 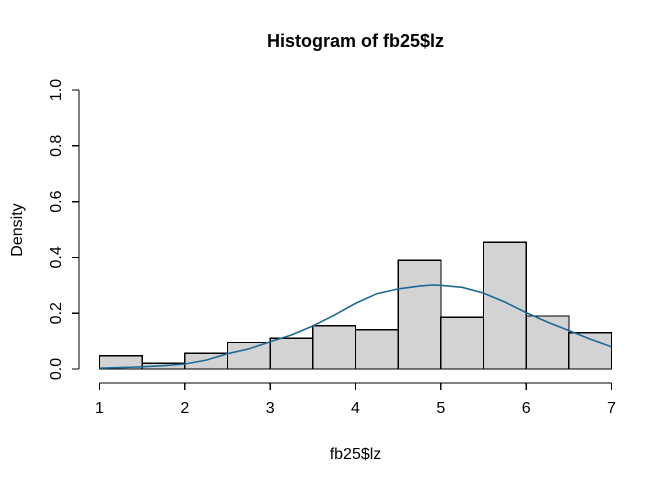 What do you see at coordinates (56, 313) in the screenshot?
I see `y-tick-label: 0.2` at bounding box center [56, 313].